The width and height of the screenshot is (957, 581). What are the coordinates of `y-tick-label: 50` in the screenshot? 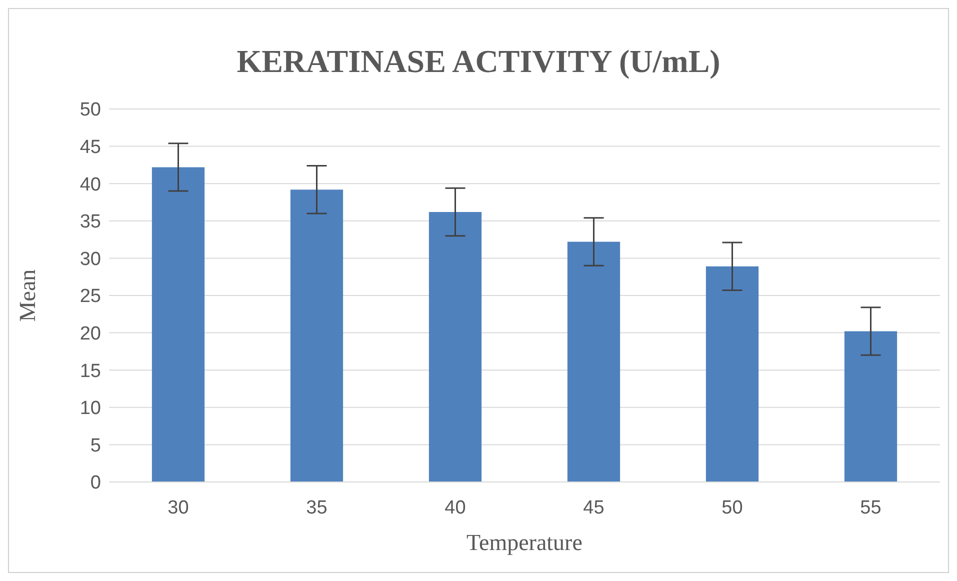 It's located at (90, 110).